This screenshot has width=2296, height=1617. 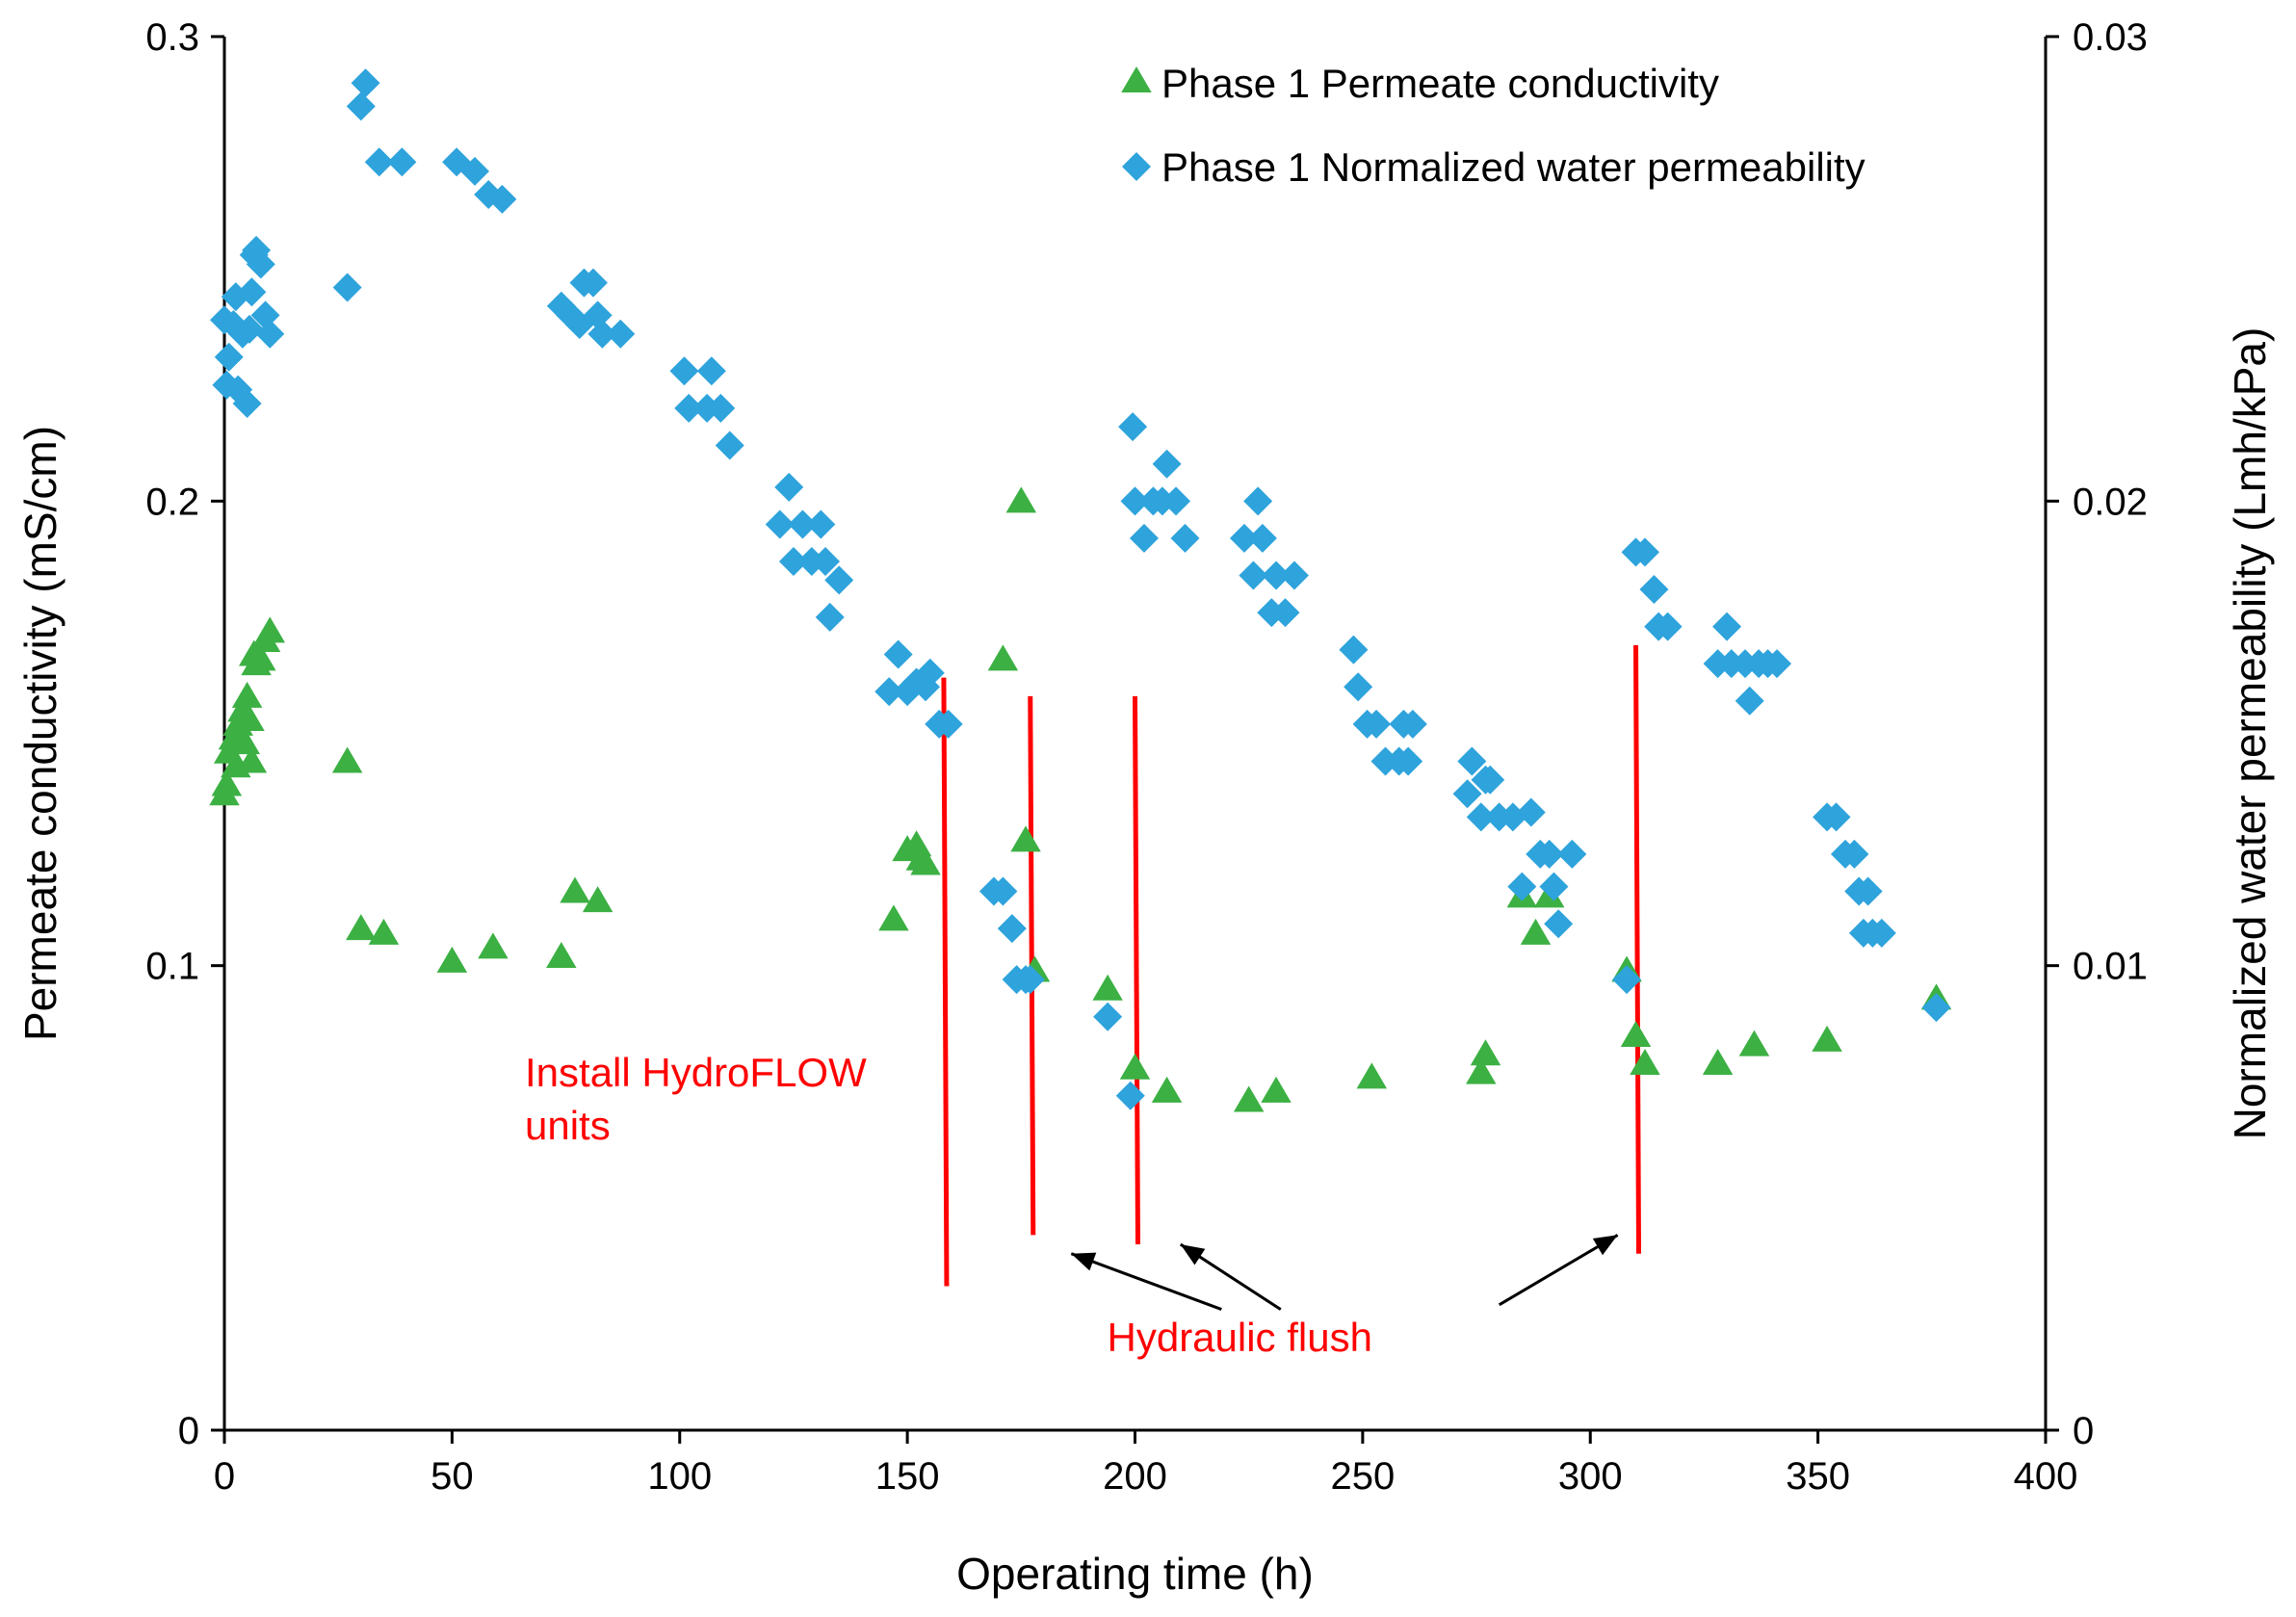 What do you see at coordinates (1291, 965) in the screenshot?
I see `event-lines` at bounding box center [1291, 965].